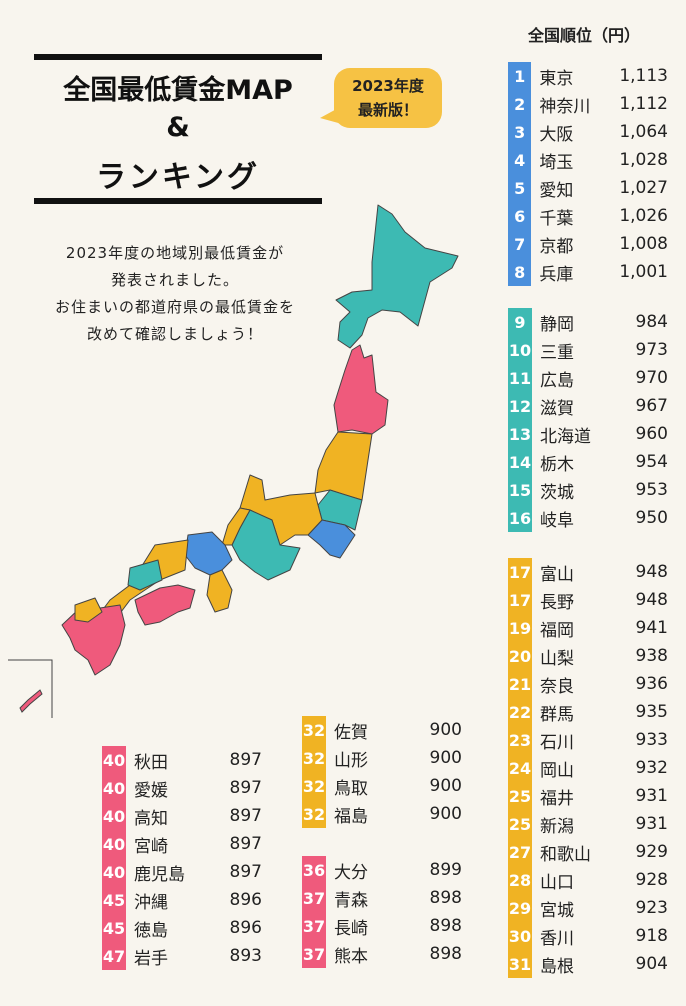 The width and height of the screenshot is (686, 1006). I want to click on map-kii-yellow, so click(219, 591).